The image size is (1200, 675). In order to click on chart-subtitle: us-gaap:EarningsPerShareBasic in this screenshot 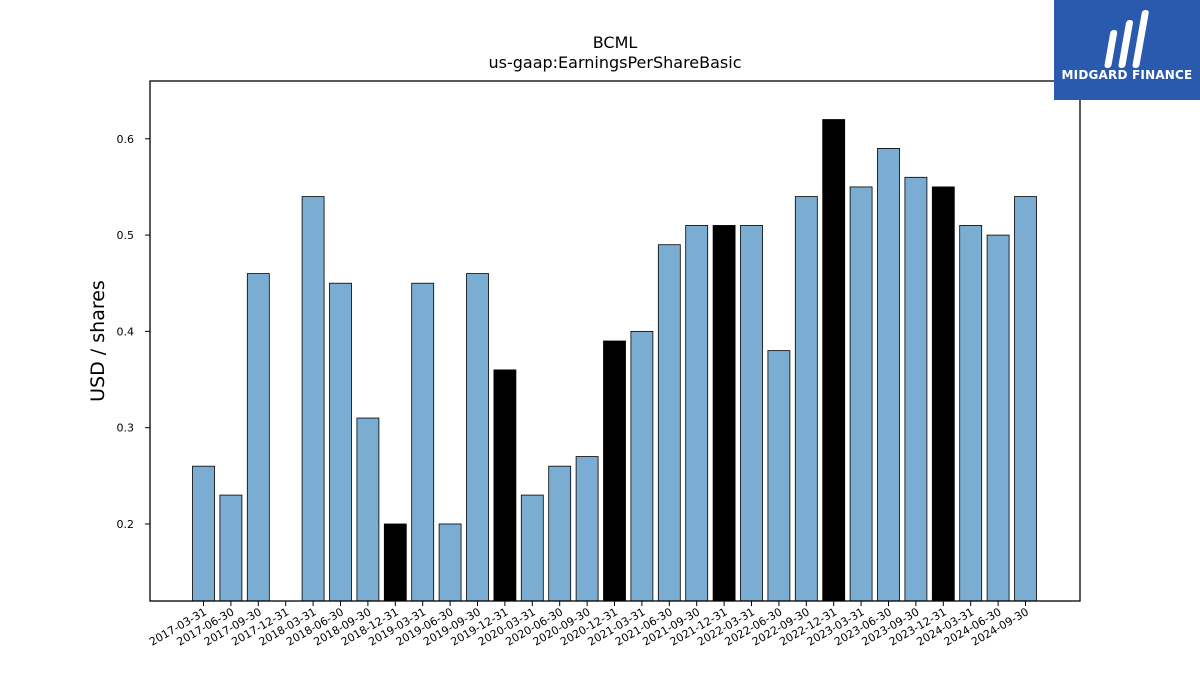, I will do `click(614, 62)`.